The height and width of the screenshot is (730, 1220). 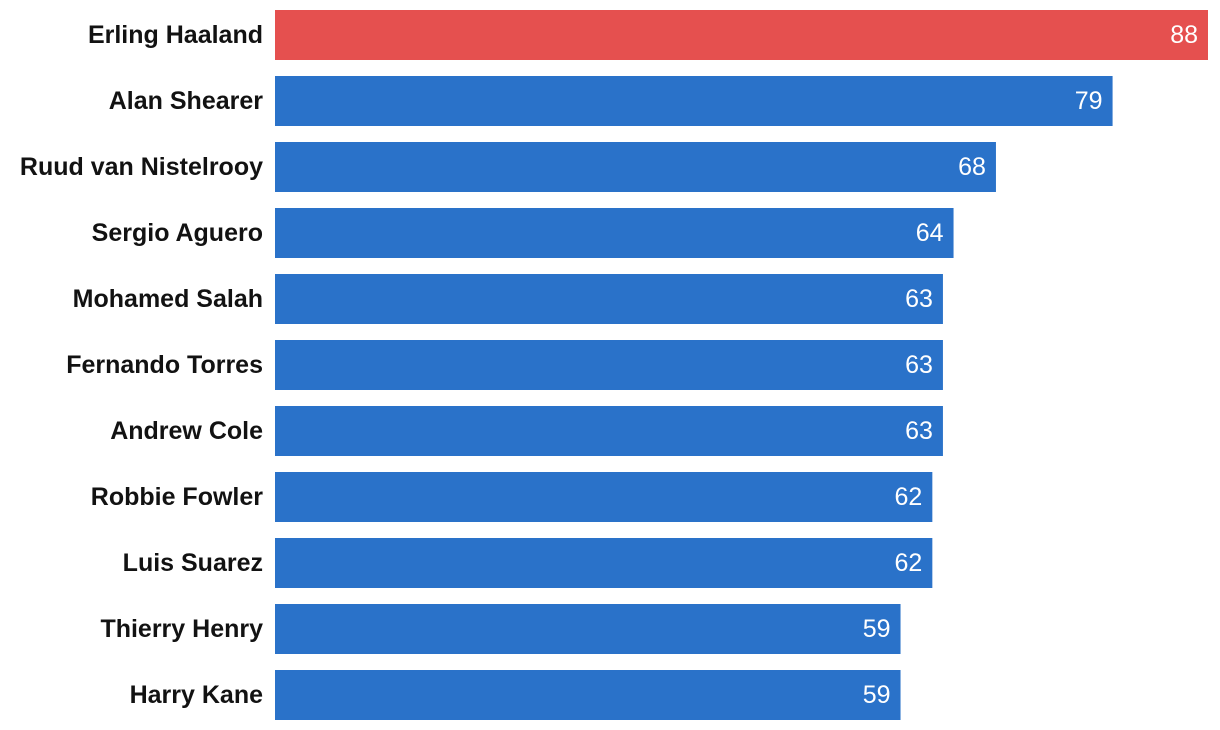 I want to click on category-label: Andrew Cole, so click(x=186, y=431).